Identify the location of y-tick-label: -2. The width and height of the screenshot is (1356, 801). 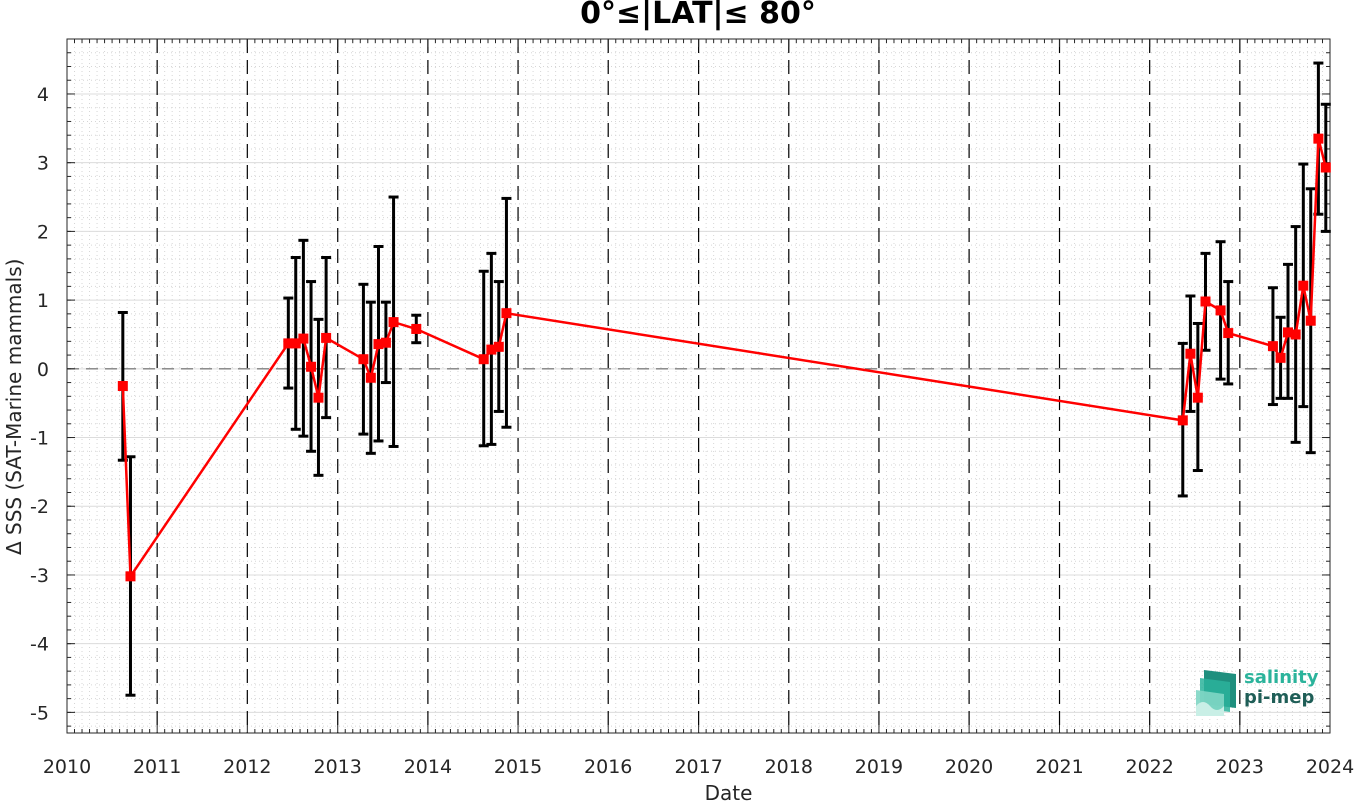
(39, 507).